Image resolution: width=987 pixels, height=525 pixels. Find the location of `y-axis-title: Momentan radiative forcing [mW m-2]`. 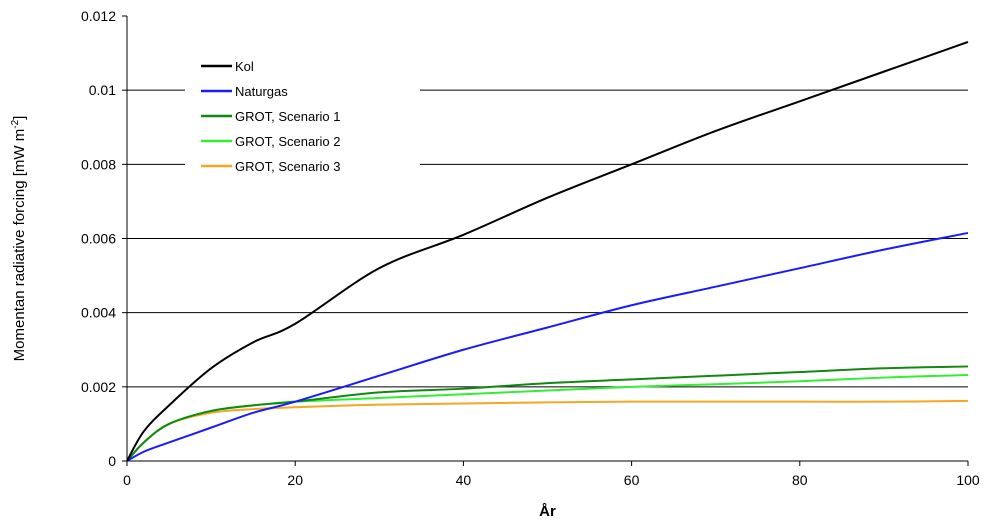

y-axis-title: Momentan radiative forcing [mW m-2] is located at coordinates (19, 239).